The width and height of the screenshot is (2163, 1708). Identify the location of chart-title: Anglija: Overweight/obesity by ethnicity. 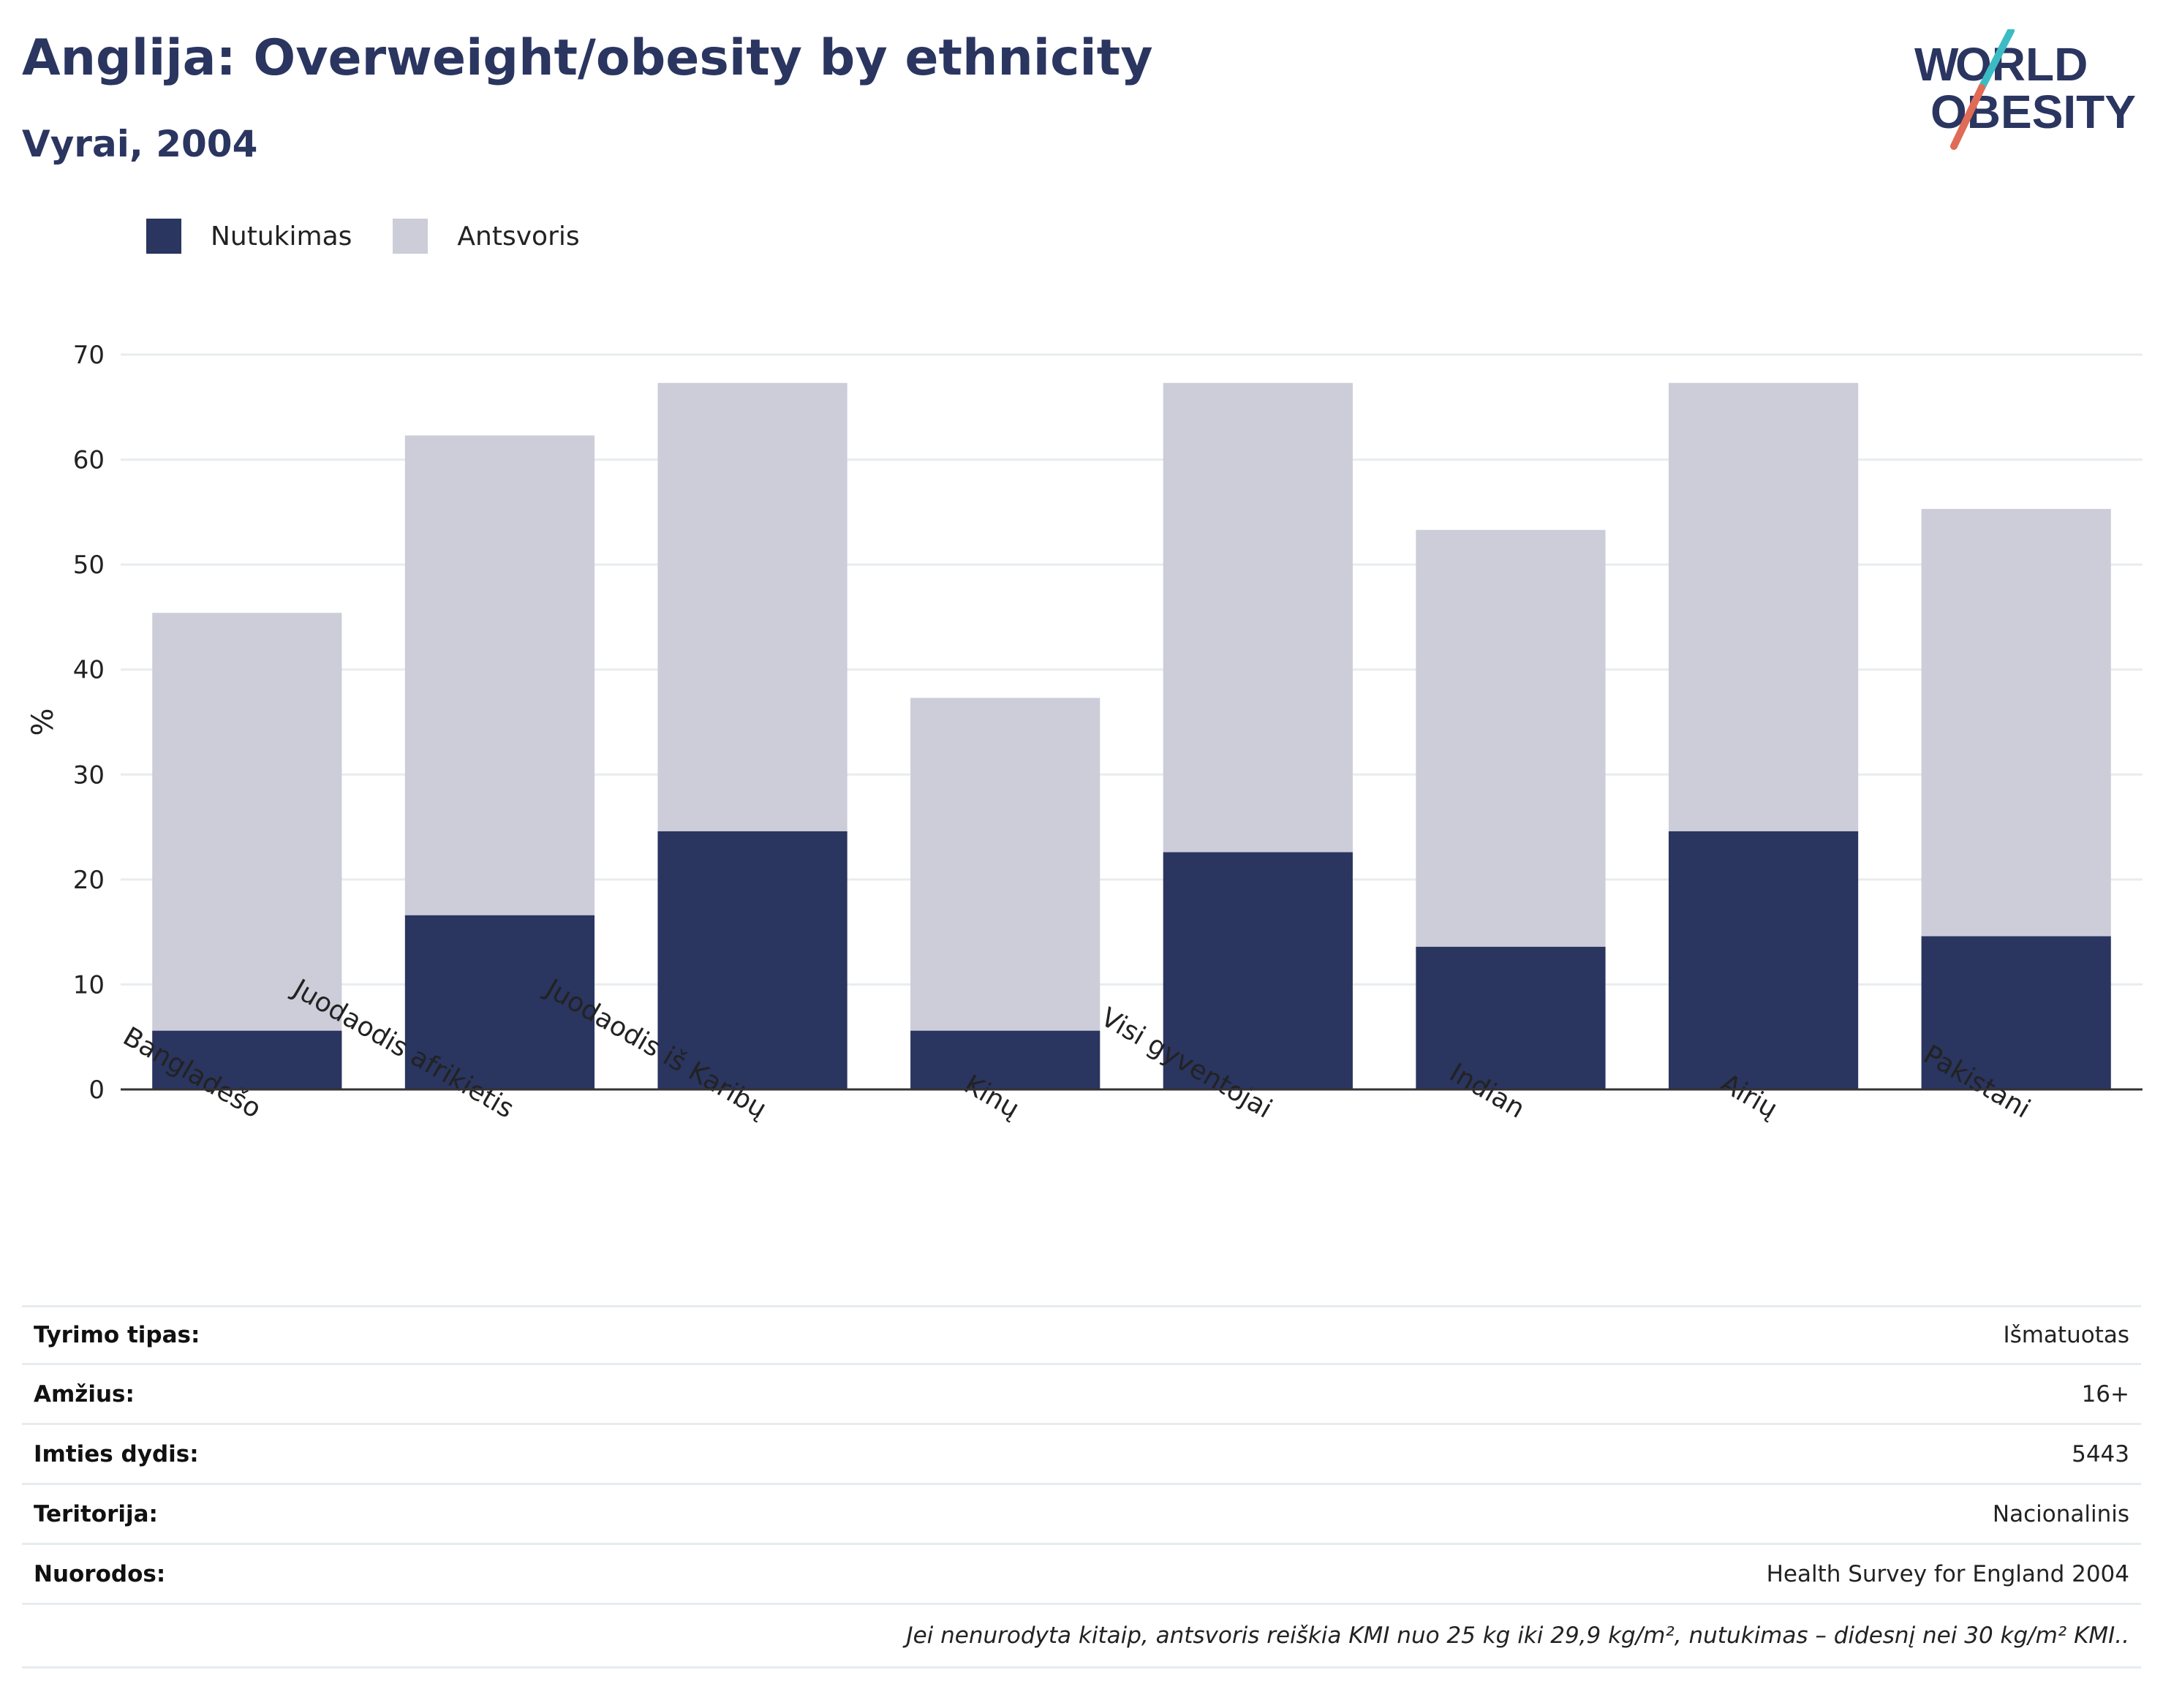
(588, 58).